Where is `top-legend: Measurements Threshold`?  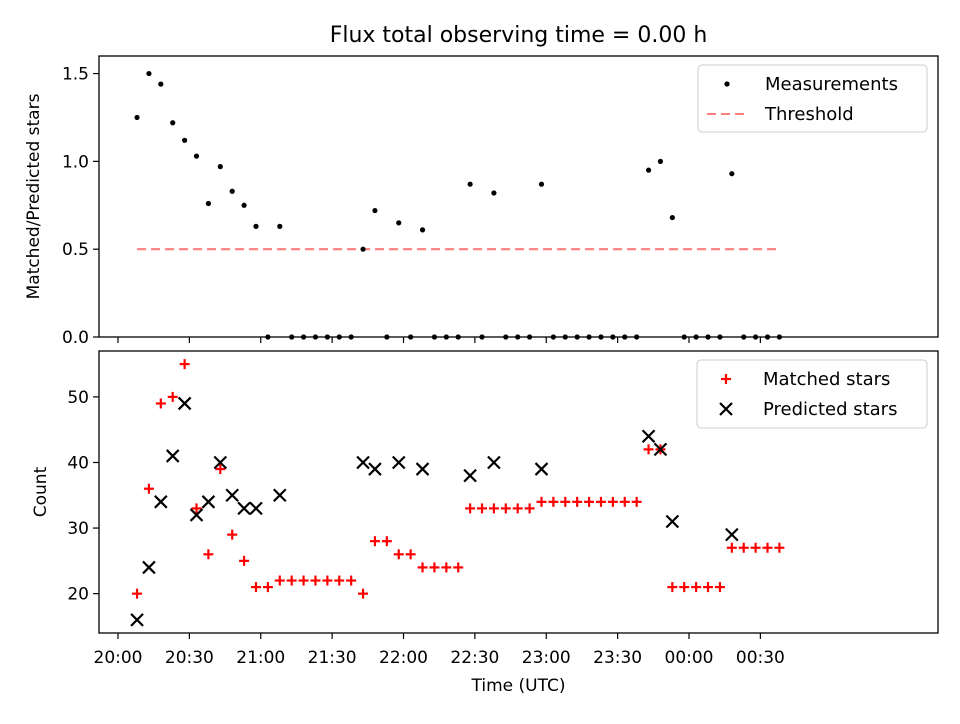 top-legend: Measurements Threshold is located at coordinates (812, 98).